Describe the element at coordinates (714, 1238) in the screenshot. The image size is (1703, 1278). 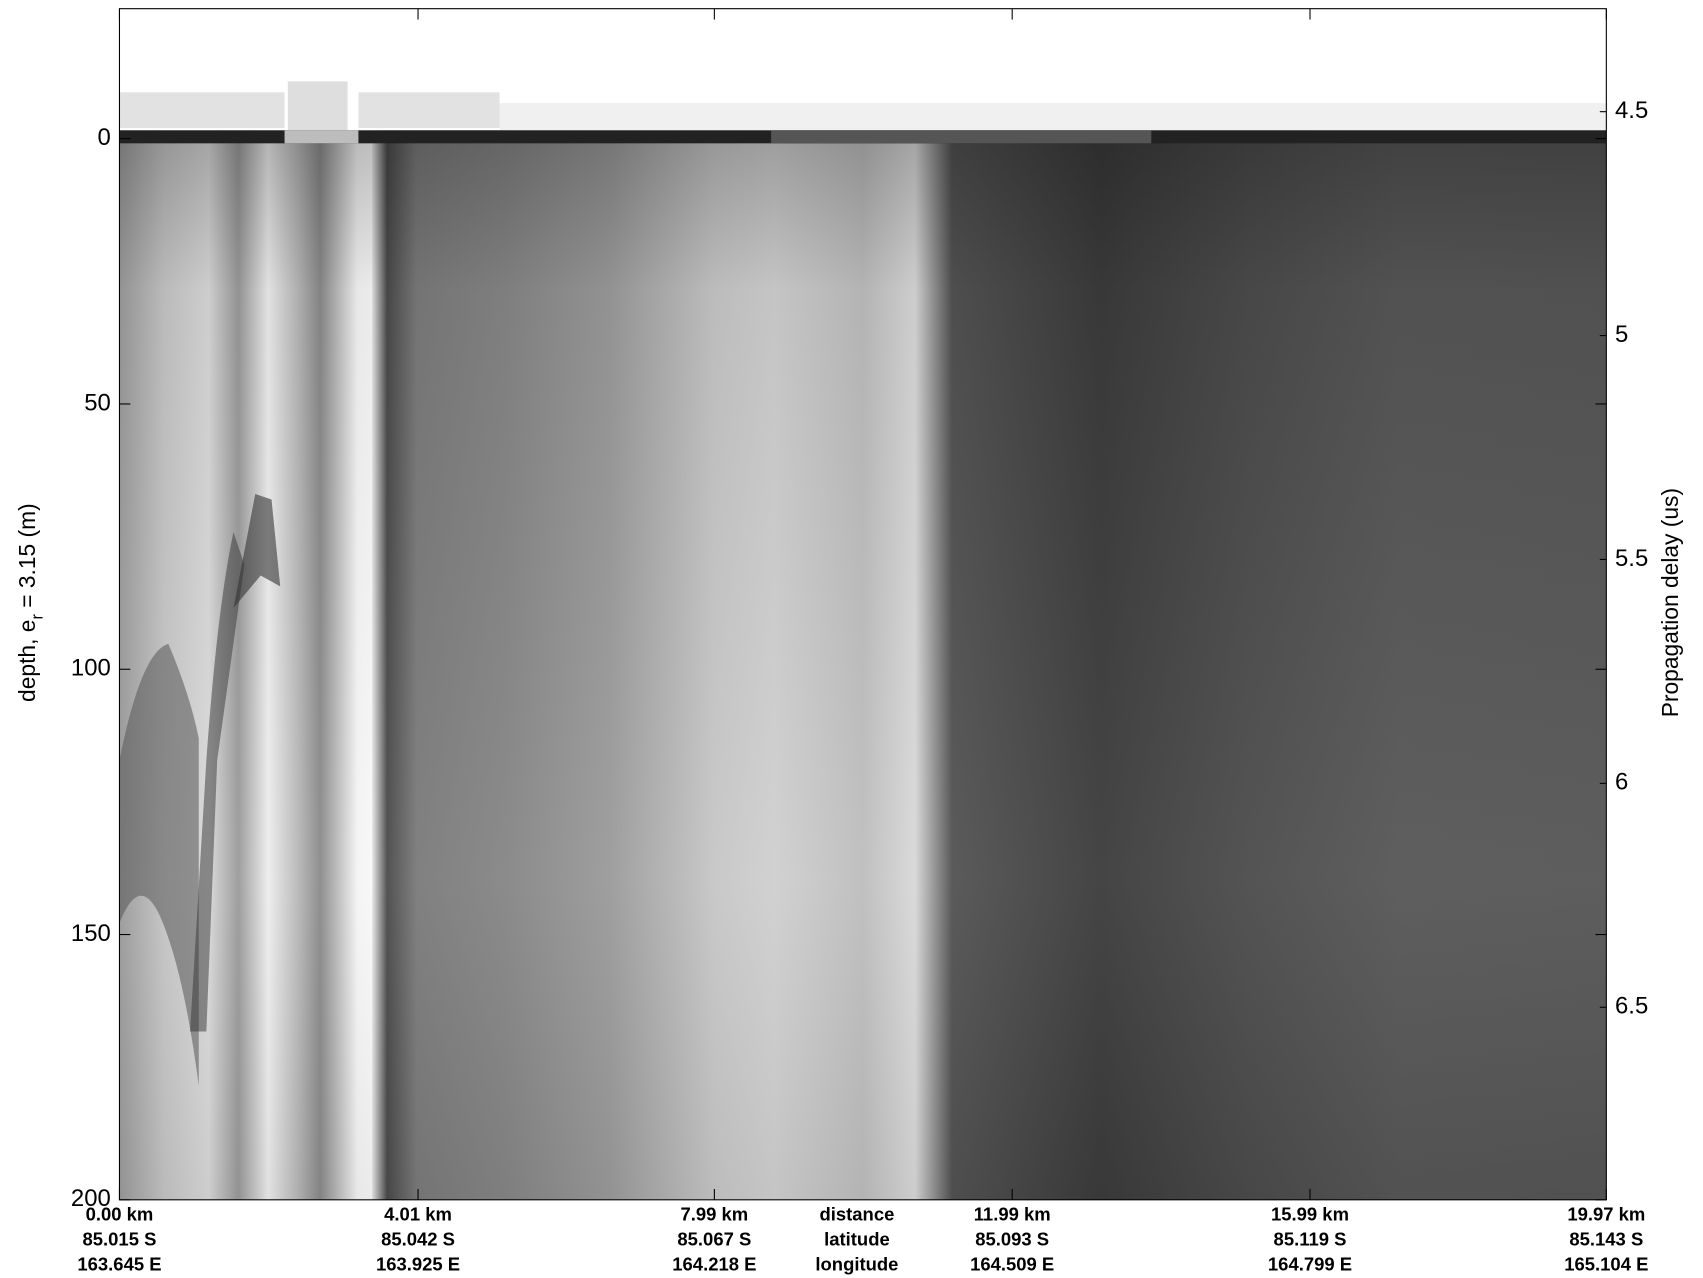
I see `latitude-label: 85.067 S` at that location.